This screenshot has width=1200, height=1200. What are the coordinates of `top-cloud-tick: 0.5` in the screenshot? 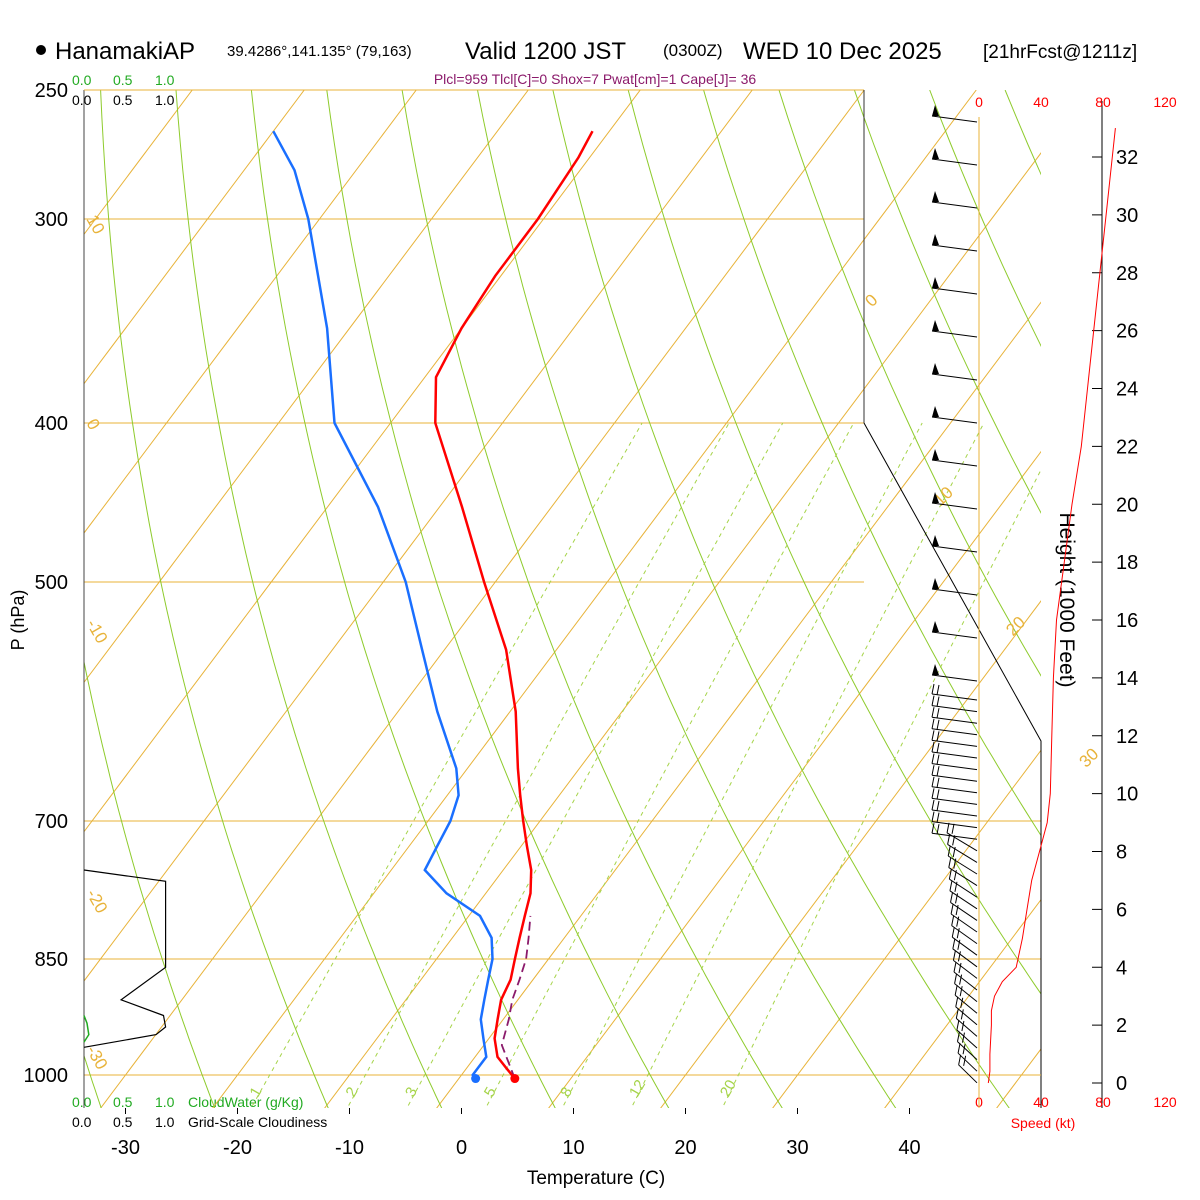 It's located at (123, 100).